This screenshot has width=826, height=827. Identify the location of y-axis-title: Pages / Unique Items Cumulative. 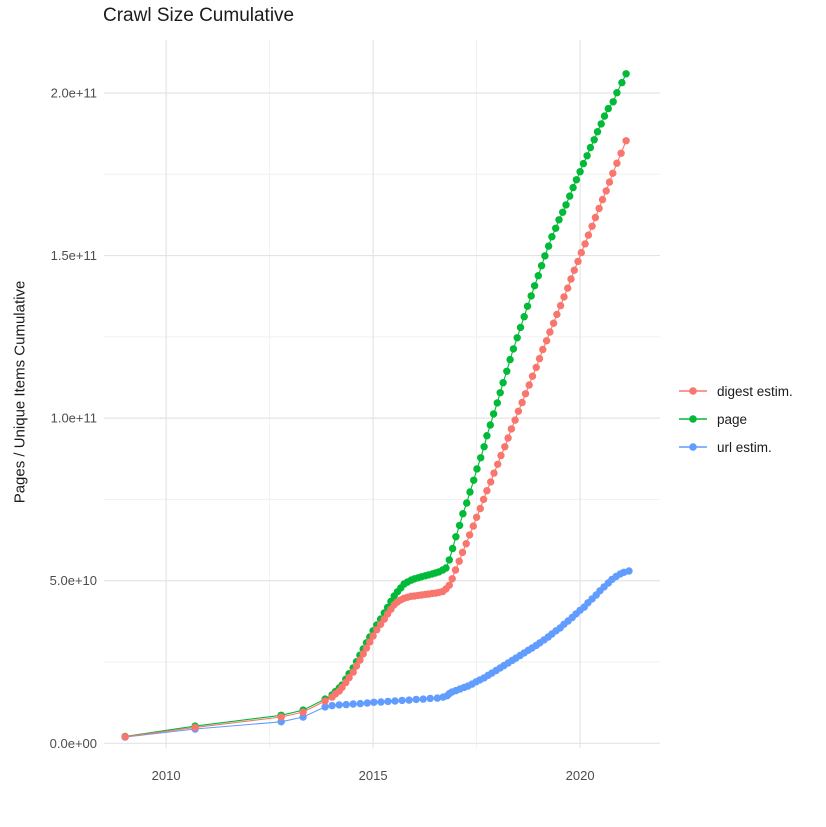
(20, 392).